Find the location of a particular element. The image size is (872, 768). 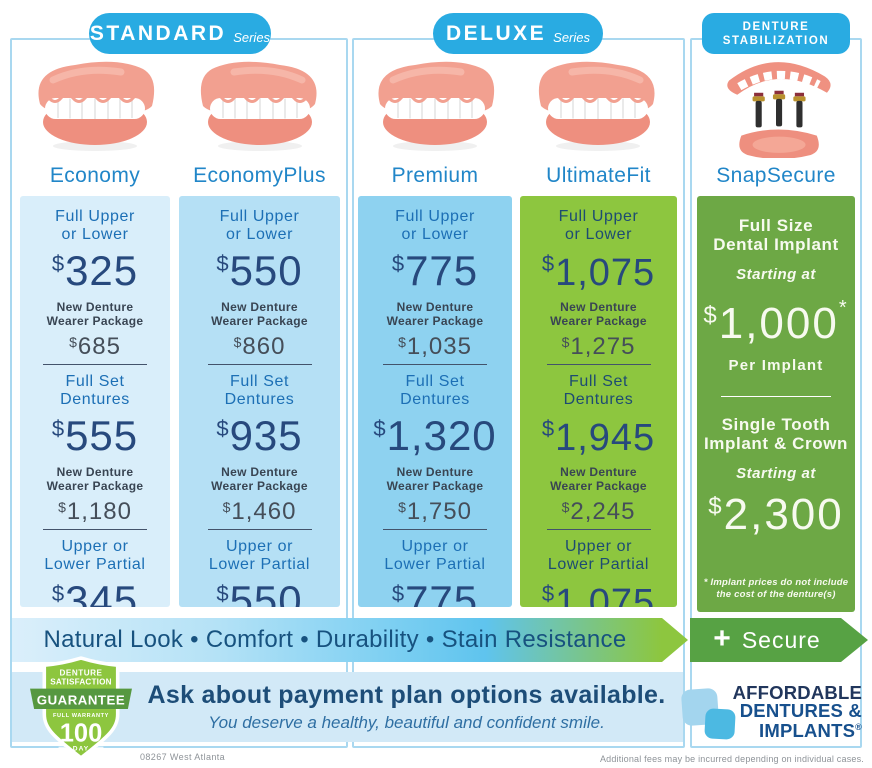

section-heading: Full Size Dental Implant is located at coordinates (776, 235).